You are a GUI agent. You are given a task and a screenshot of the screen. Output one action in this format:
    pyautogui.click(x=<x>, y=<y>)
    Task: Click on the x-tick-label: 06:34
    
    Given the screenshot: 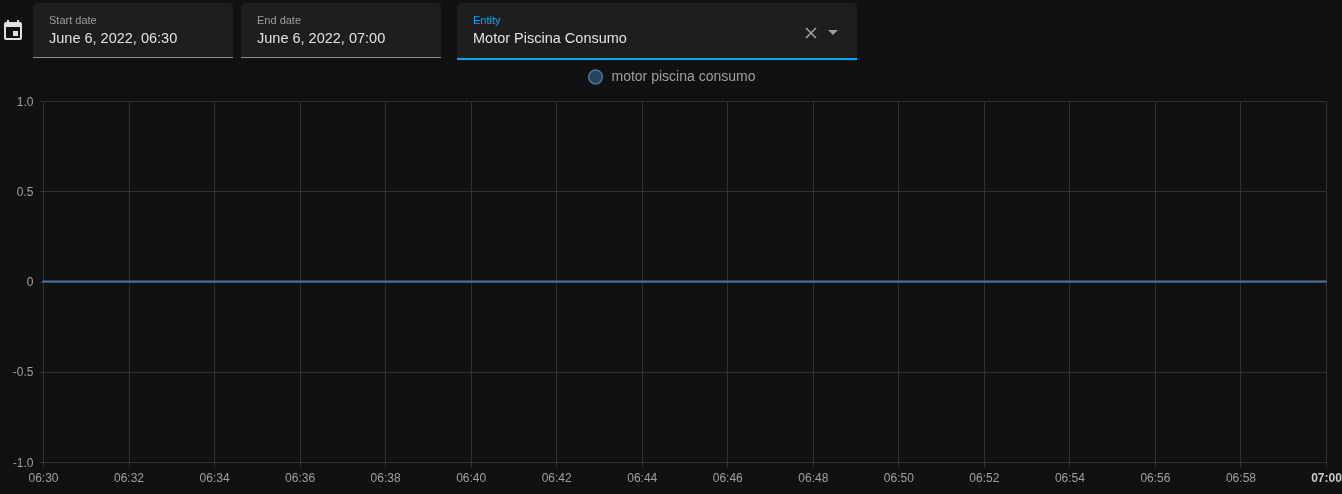 What is the action you would take?
    pyautogui.click(x=214, y=477)
    